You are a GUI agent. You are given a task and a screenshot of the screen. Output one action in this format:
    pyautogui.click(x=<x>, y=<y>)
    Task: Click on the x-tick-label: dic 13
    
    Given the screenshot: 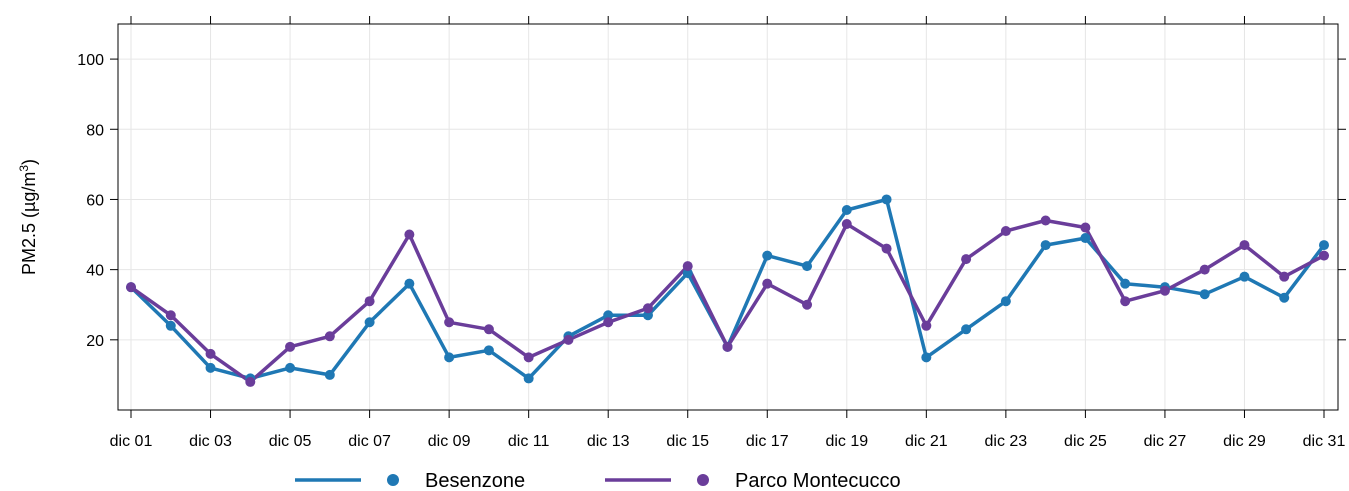 What is the action you would take?
    pyautogui.click(x=608, y=441)
    